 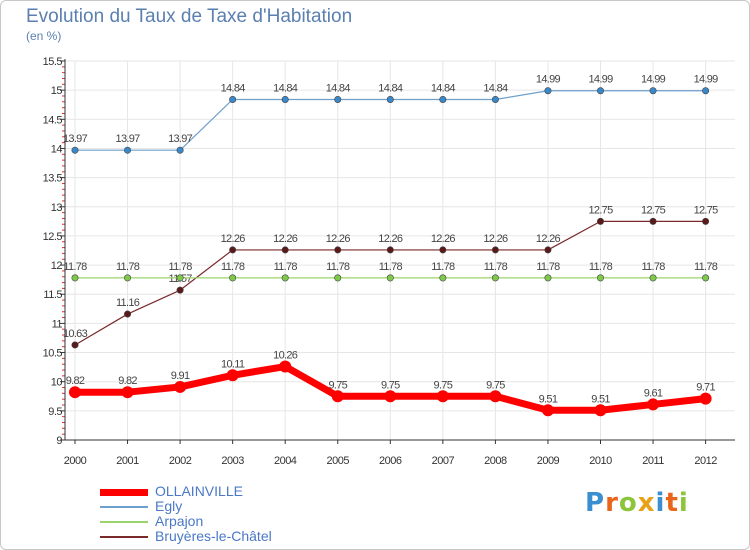 I want to click on x-tick-label: 2000, so click(x=75, y=461).